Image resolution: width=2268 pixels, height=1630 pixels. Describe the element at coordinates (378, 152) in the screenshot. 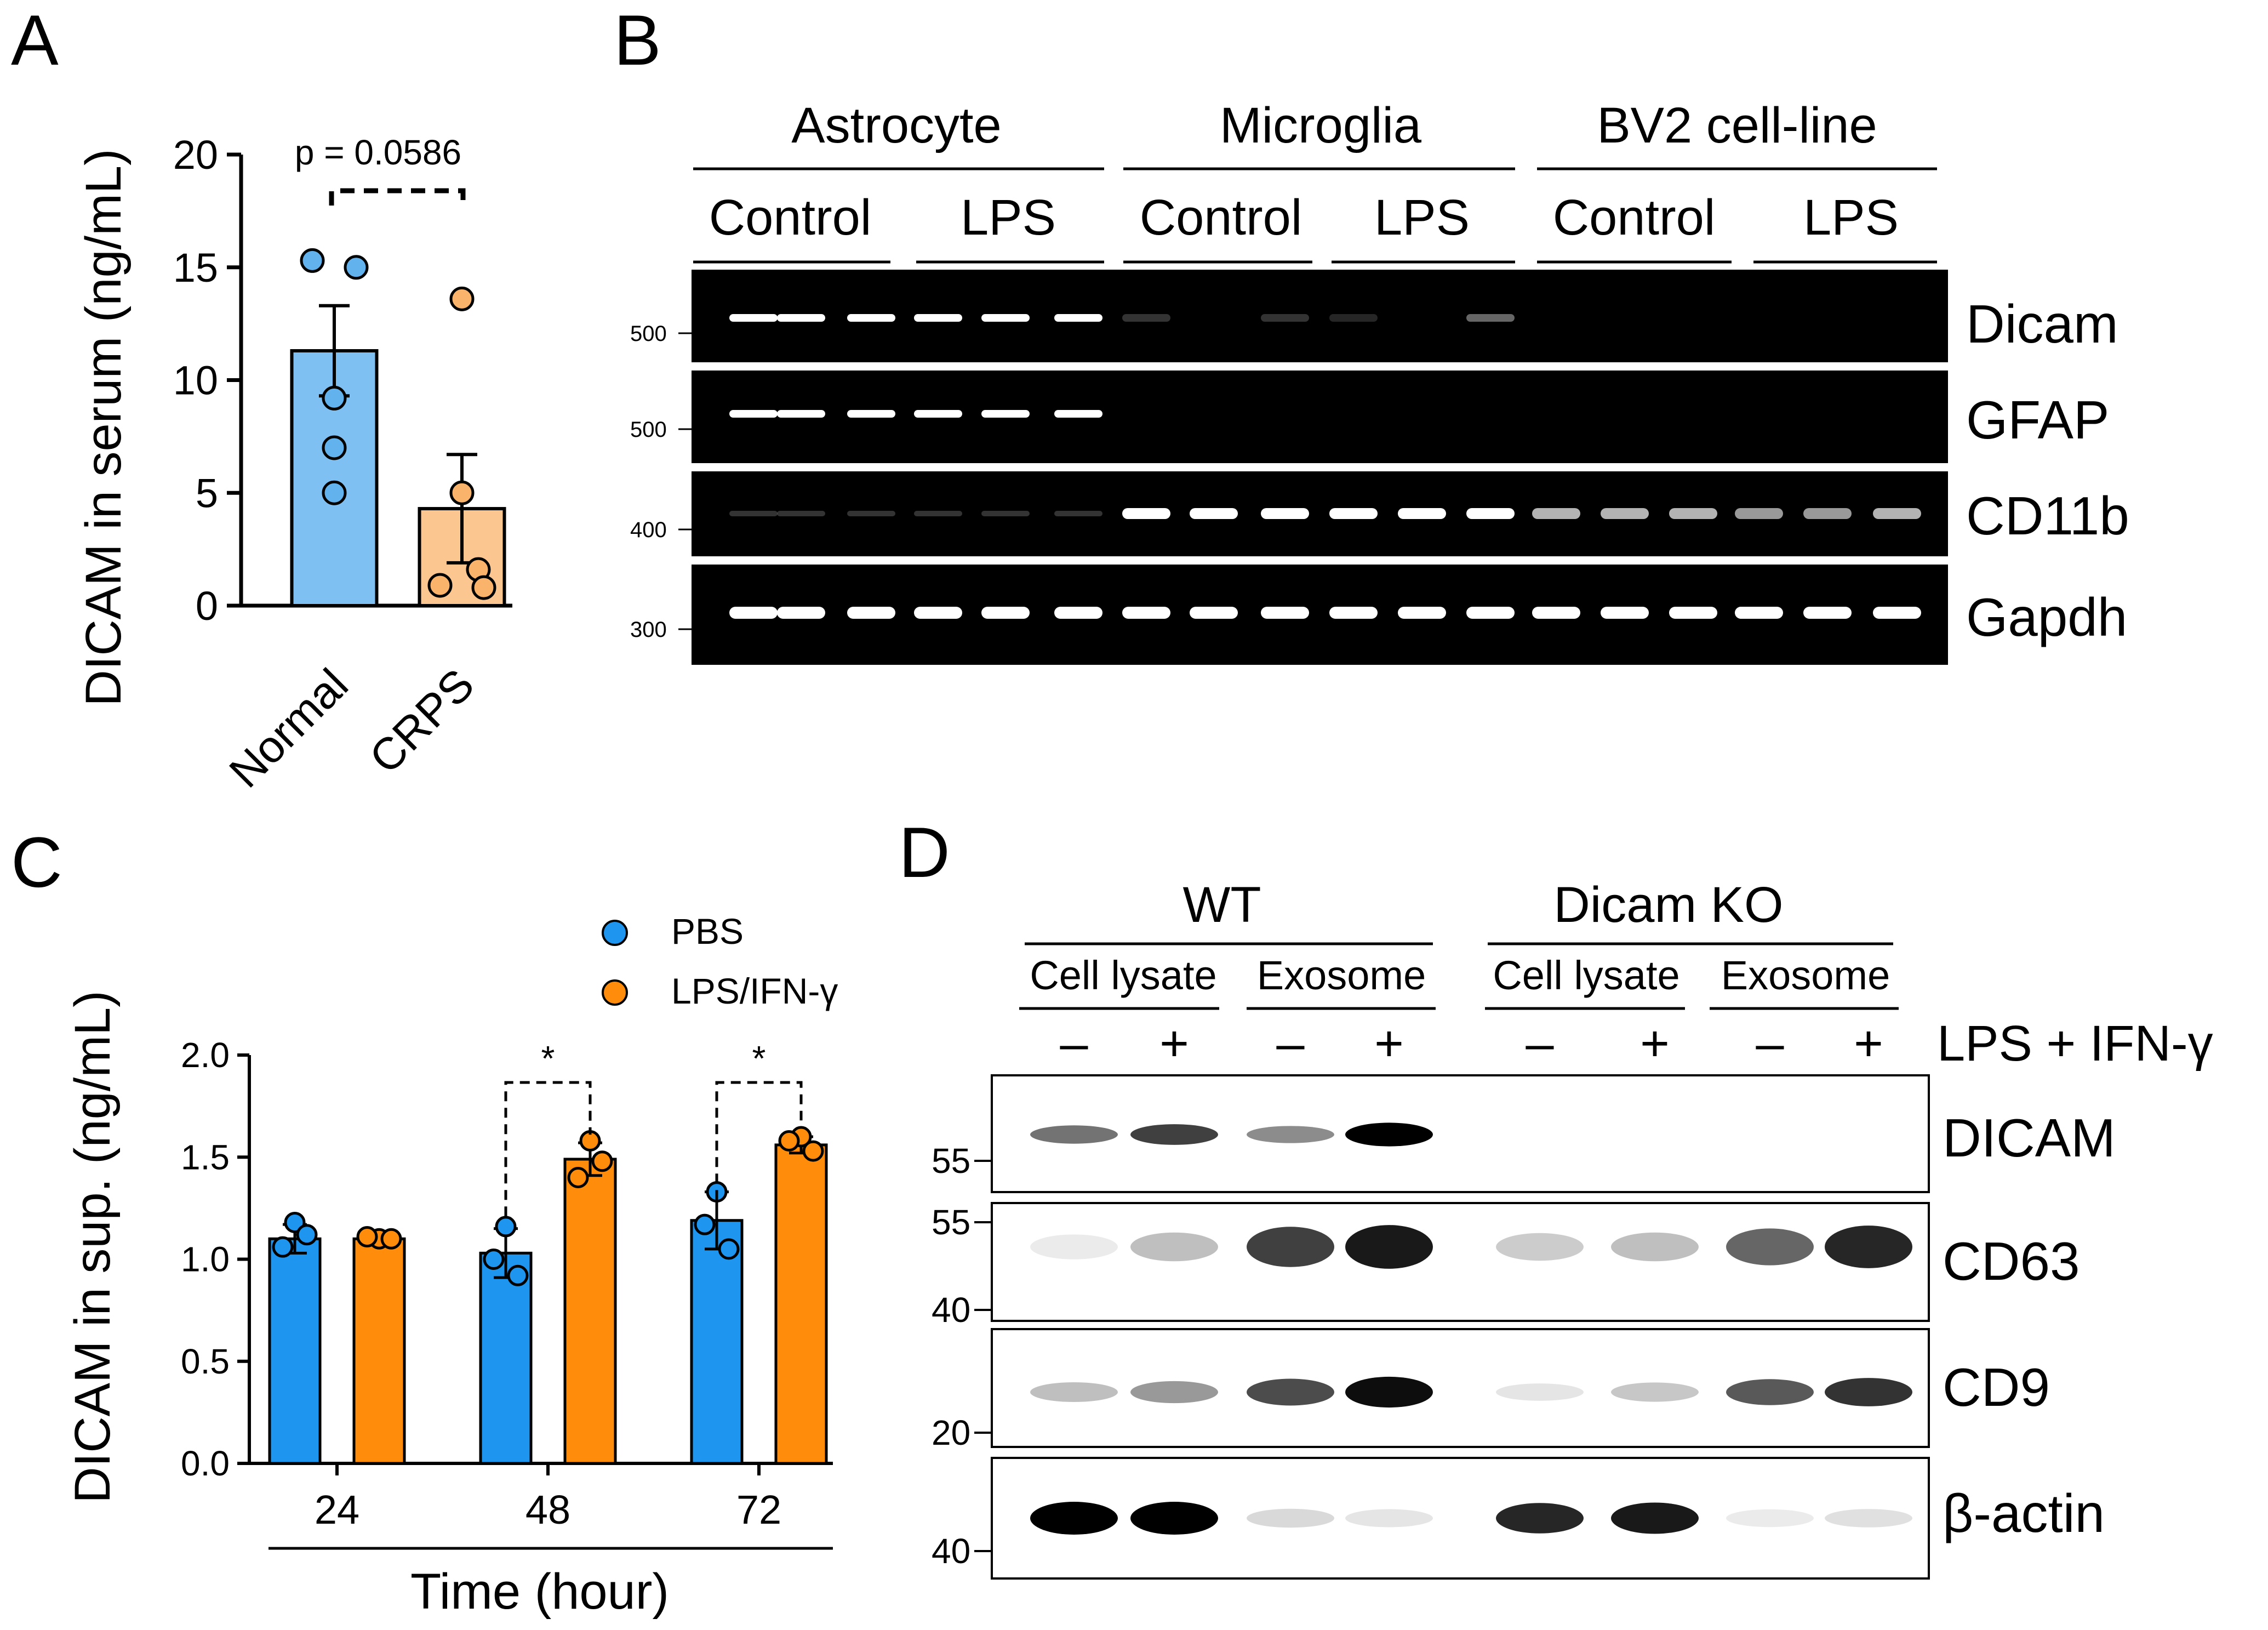

I see `panel-a-pvalue: p = 0.0586` at that location.